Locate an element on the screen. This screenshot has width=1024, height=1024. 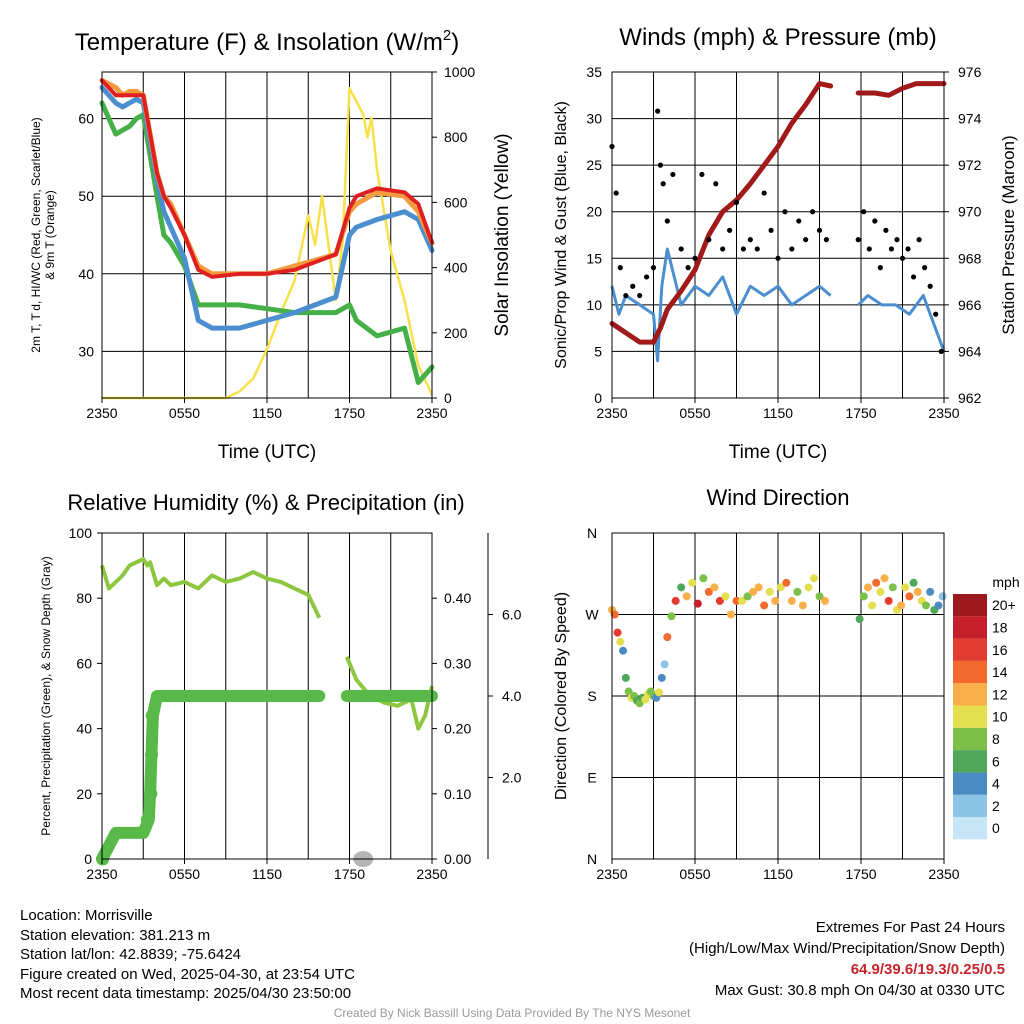
legend-label: 4 is located at coordinates (996, 784).